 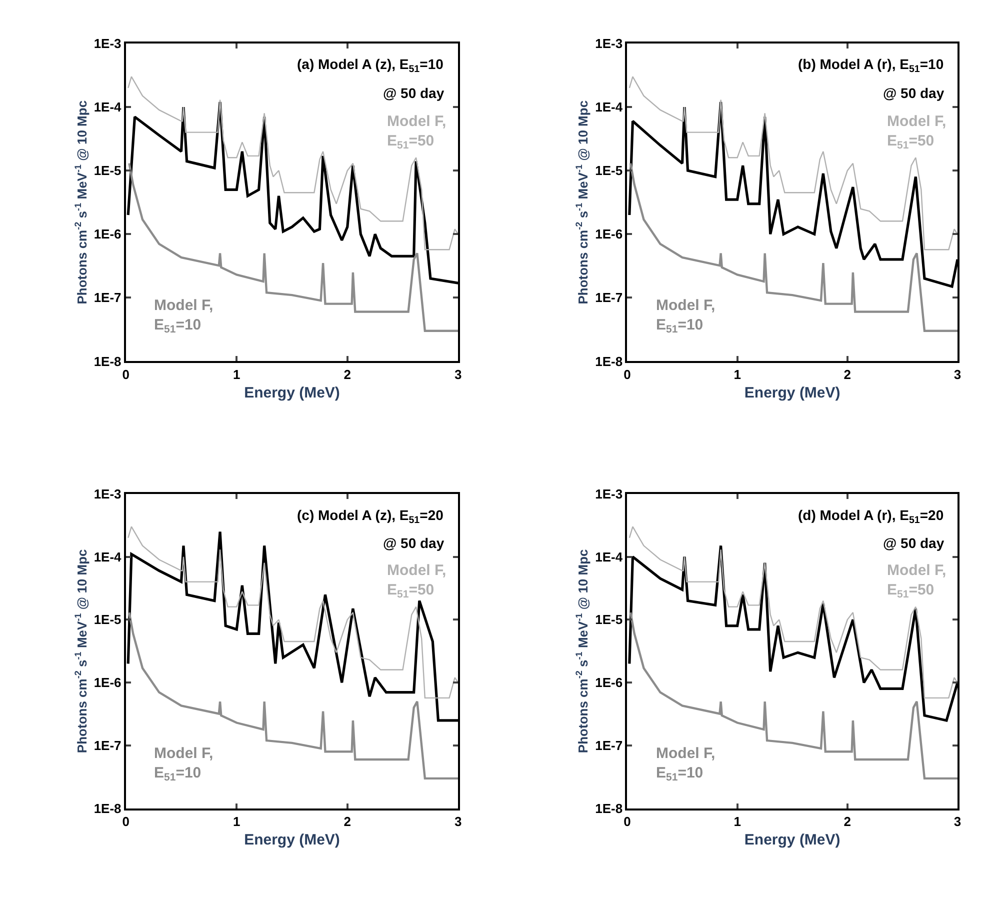 What do you see at coordinates (871, 65) in the screenshot?
I see `text: (b) Model A (r), E$_{51}$=10` at bounding box center [871, 65].